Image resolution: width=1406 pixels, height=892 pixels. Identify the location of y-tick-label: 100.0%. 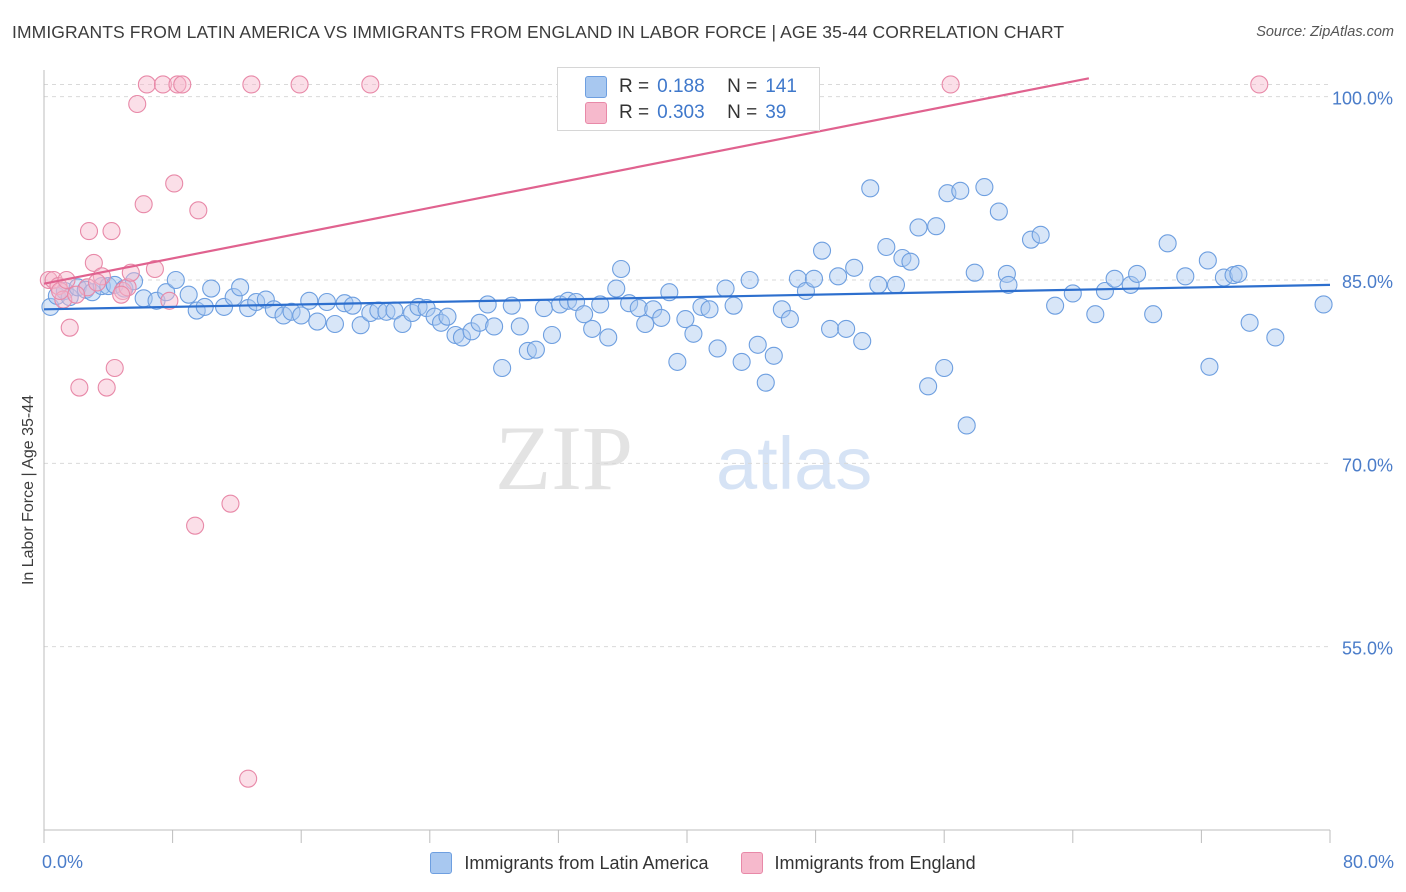
(1362, 99).